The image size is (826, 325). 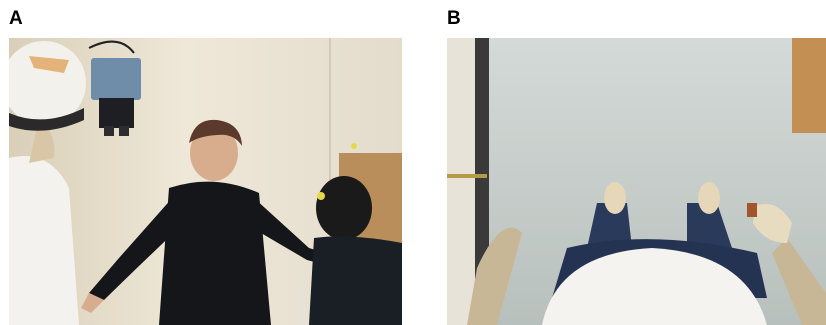 I want to click on mannequin-torso, so click(x=44, y=240).